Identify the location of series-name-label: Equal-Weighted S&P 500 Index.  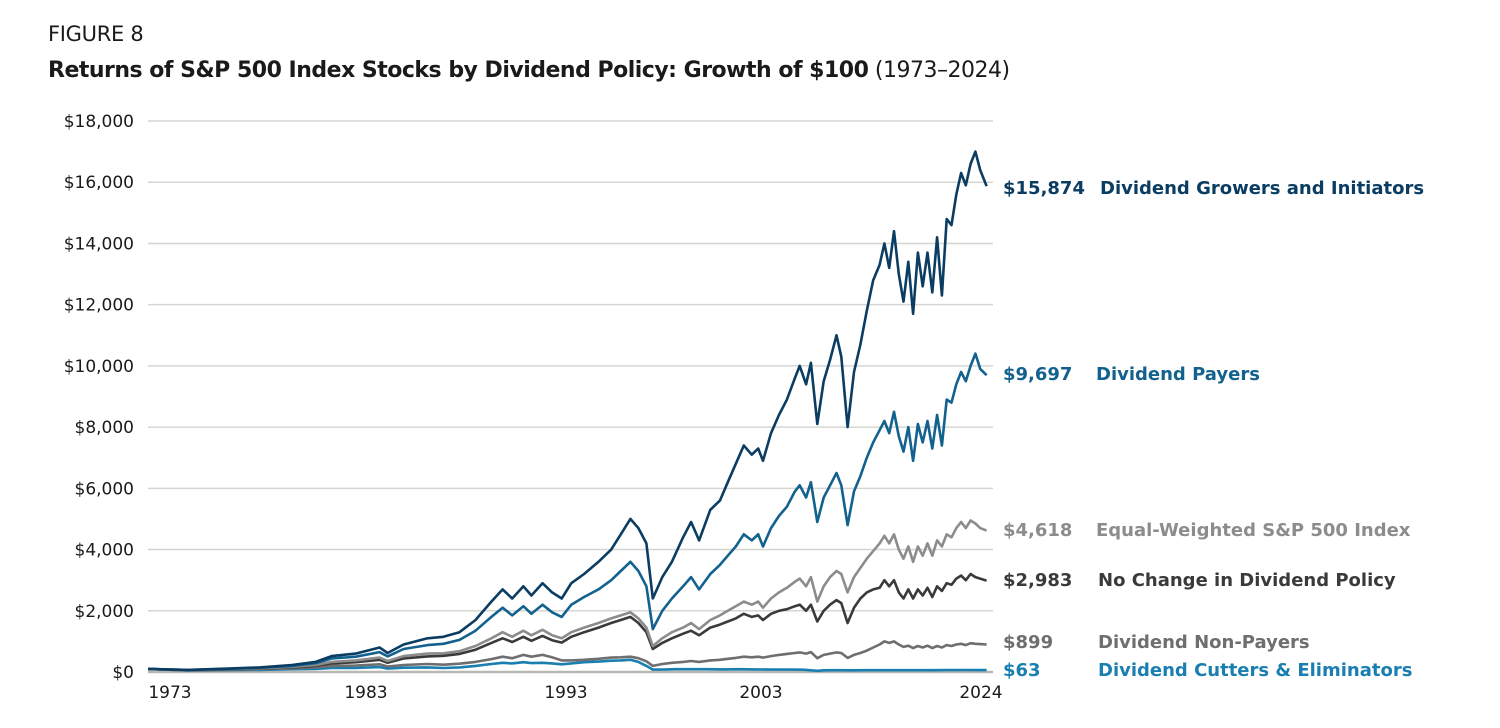
(1253, 530).